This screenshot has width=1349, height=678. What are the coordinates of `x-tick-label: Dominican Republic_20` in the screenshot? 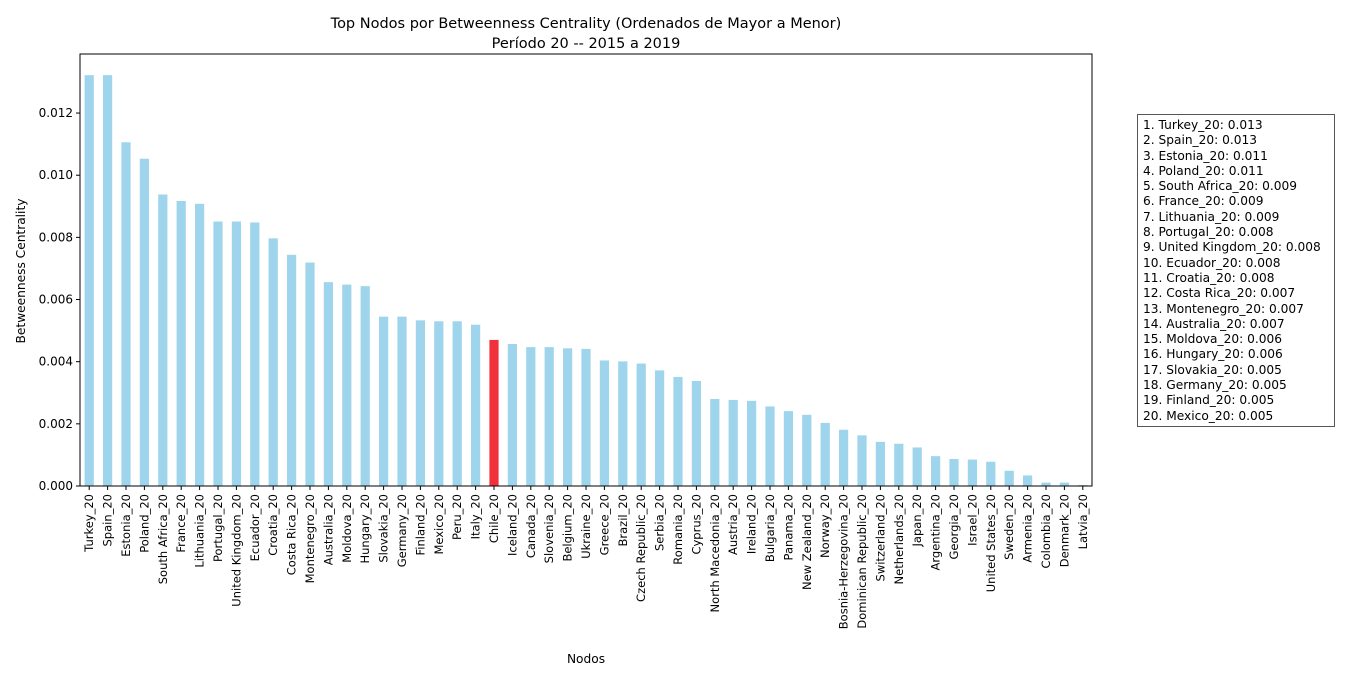 It's located at (862, 561).